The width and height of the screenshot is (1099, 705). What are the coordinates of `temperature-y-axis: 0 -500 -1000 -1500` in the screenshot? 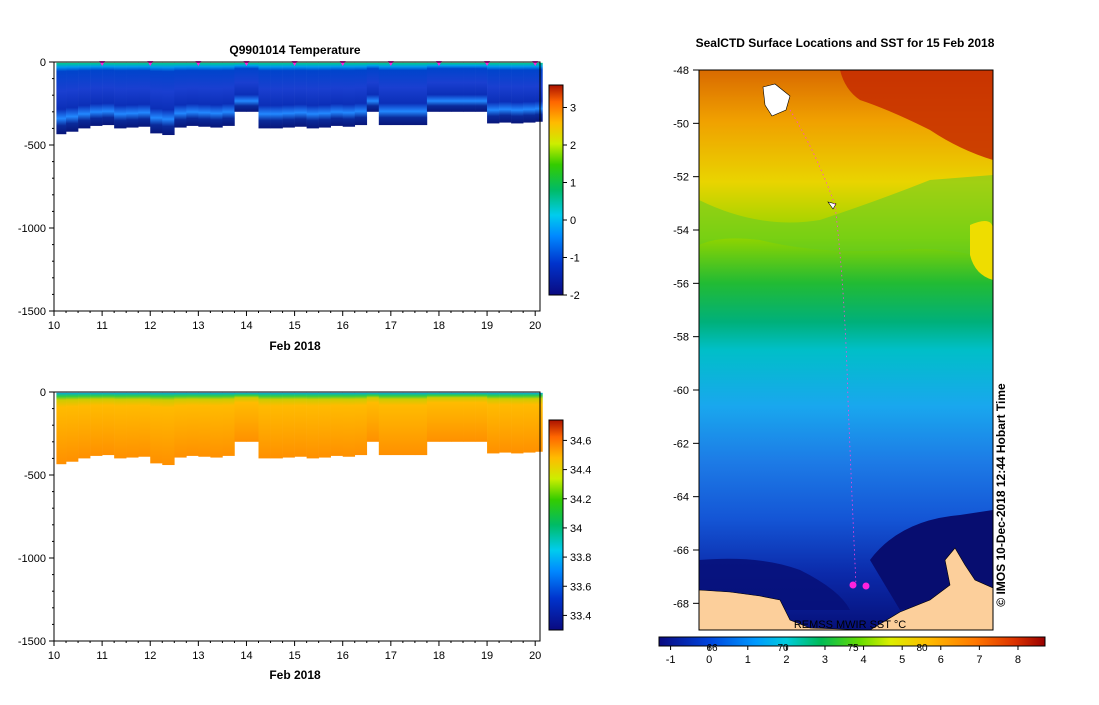 It's located at (36, 187).